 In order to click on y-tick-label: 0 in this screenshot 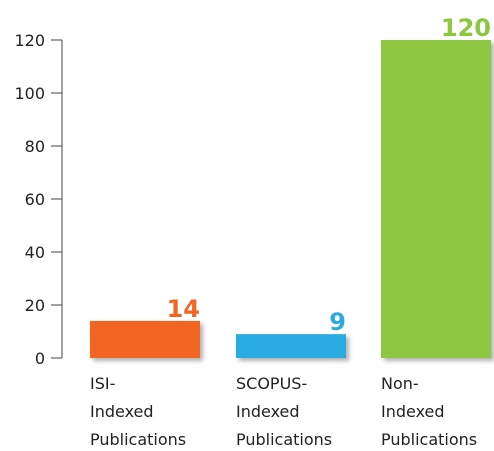, I will do `click(40, 358)`.